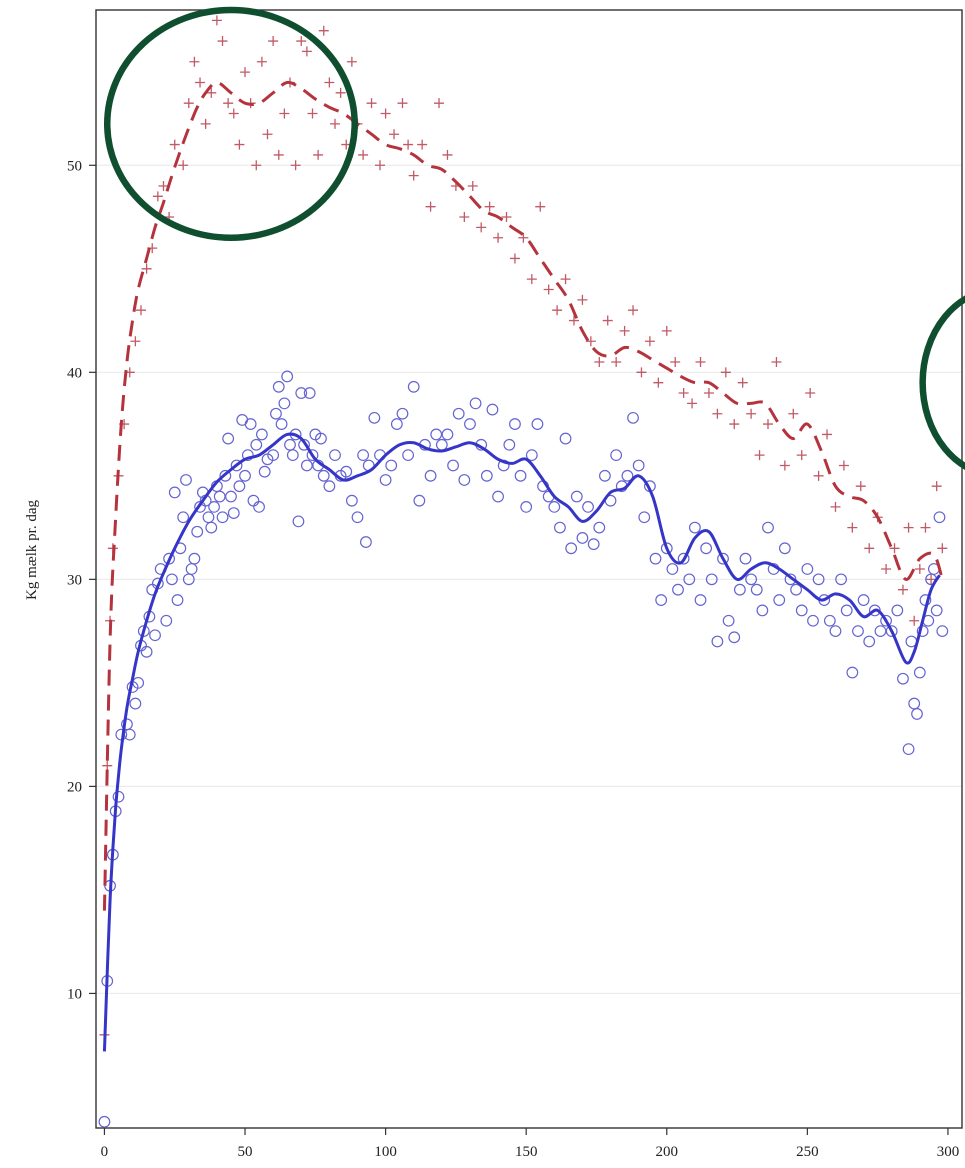  I want to click on x-tick-label: 100, so click(385, 1152).